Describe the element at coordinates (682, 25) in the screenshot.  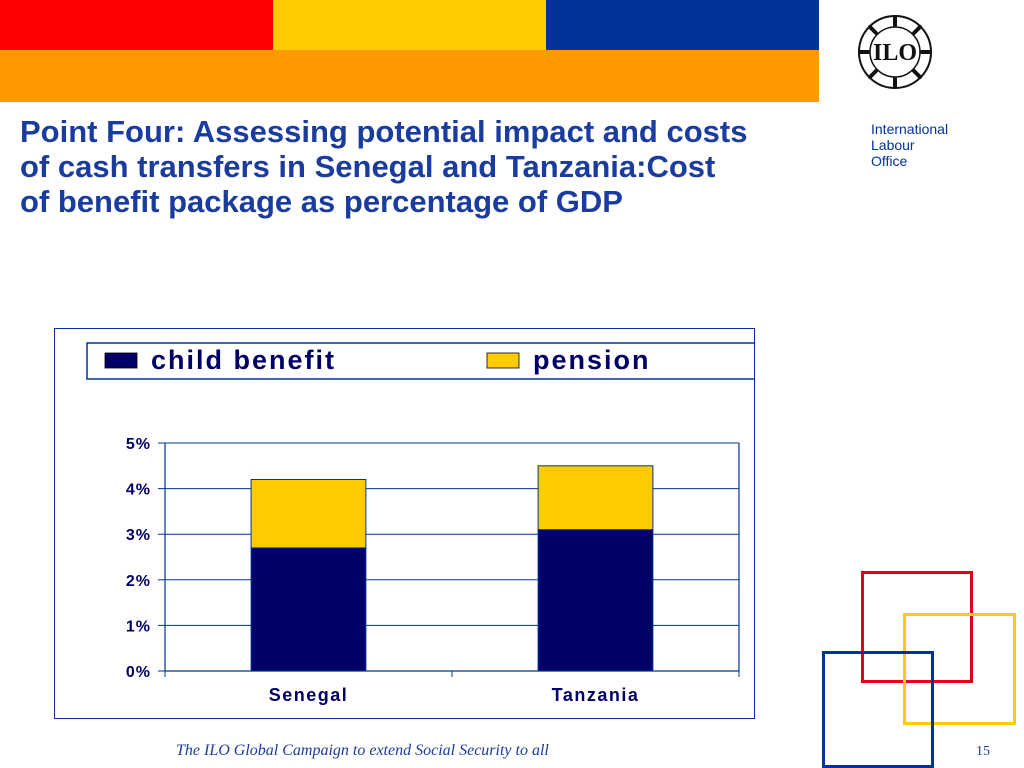
I see `header-band-blue` at that location.